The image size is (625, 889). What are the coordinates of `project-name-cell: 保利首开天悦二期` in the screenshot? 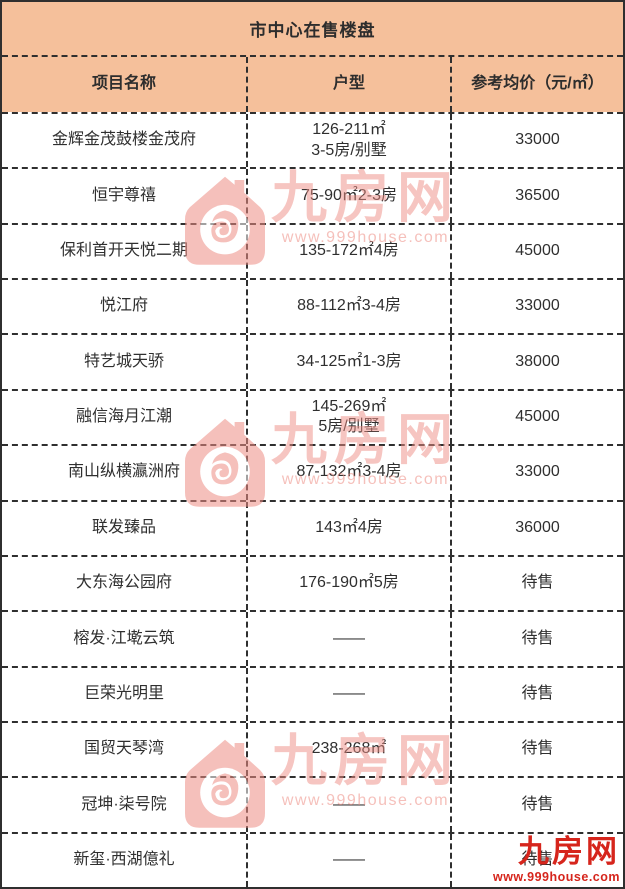 It's located at (123, 250).